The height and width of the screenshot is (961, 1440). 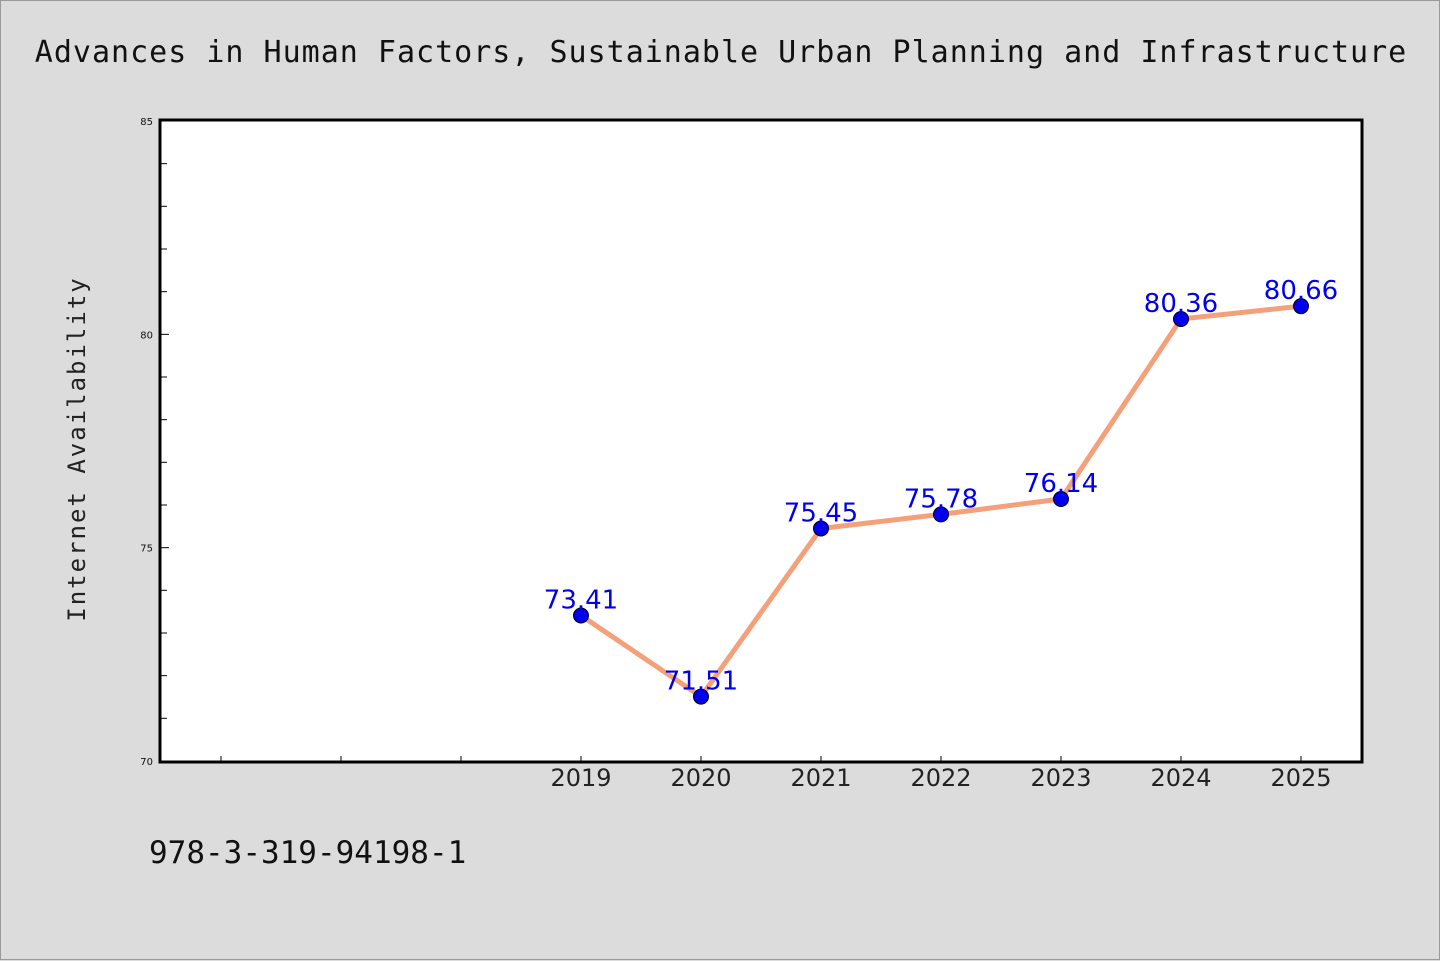 What do you see at coordinates (154, 442) in the screenshot?
I see `y-axis-ticks: 70 75 80 85` at bounding box center [154, 442].